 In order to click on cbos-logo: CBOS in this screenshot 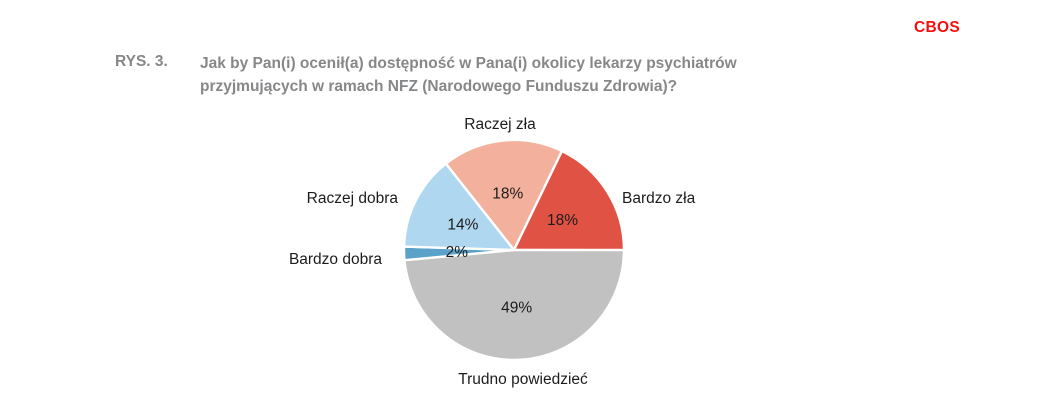, I will do `click(937, 27)`.